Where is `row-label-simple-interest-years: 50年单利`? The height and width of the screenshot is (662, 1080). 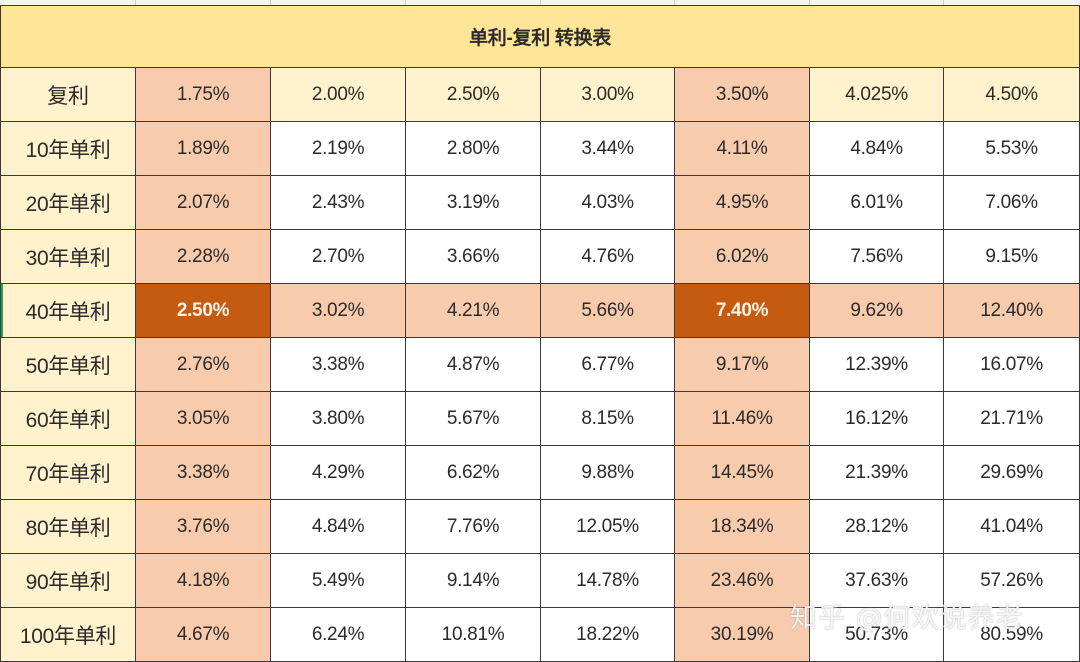
row-label-simple-interest-years: 50年单利 is located at coordinates (68, 364).